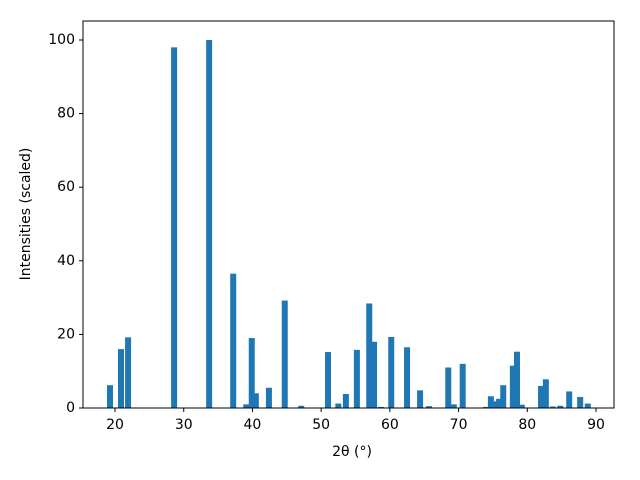 The width and height of the screenshot is (640, 480). I want to click on x-tick-label: 50, so click(321, 425).